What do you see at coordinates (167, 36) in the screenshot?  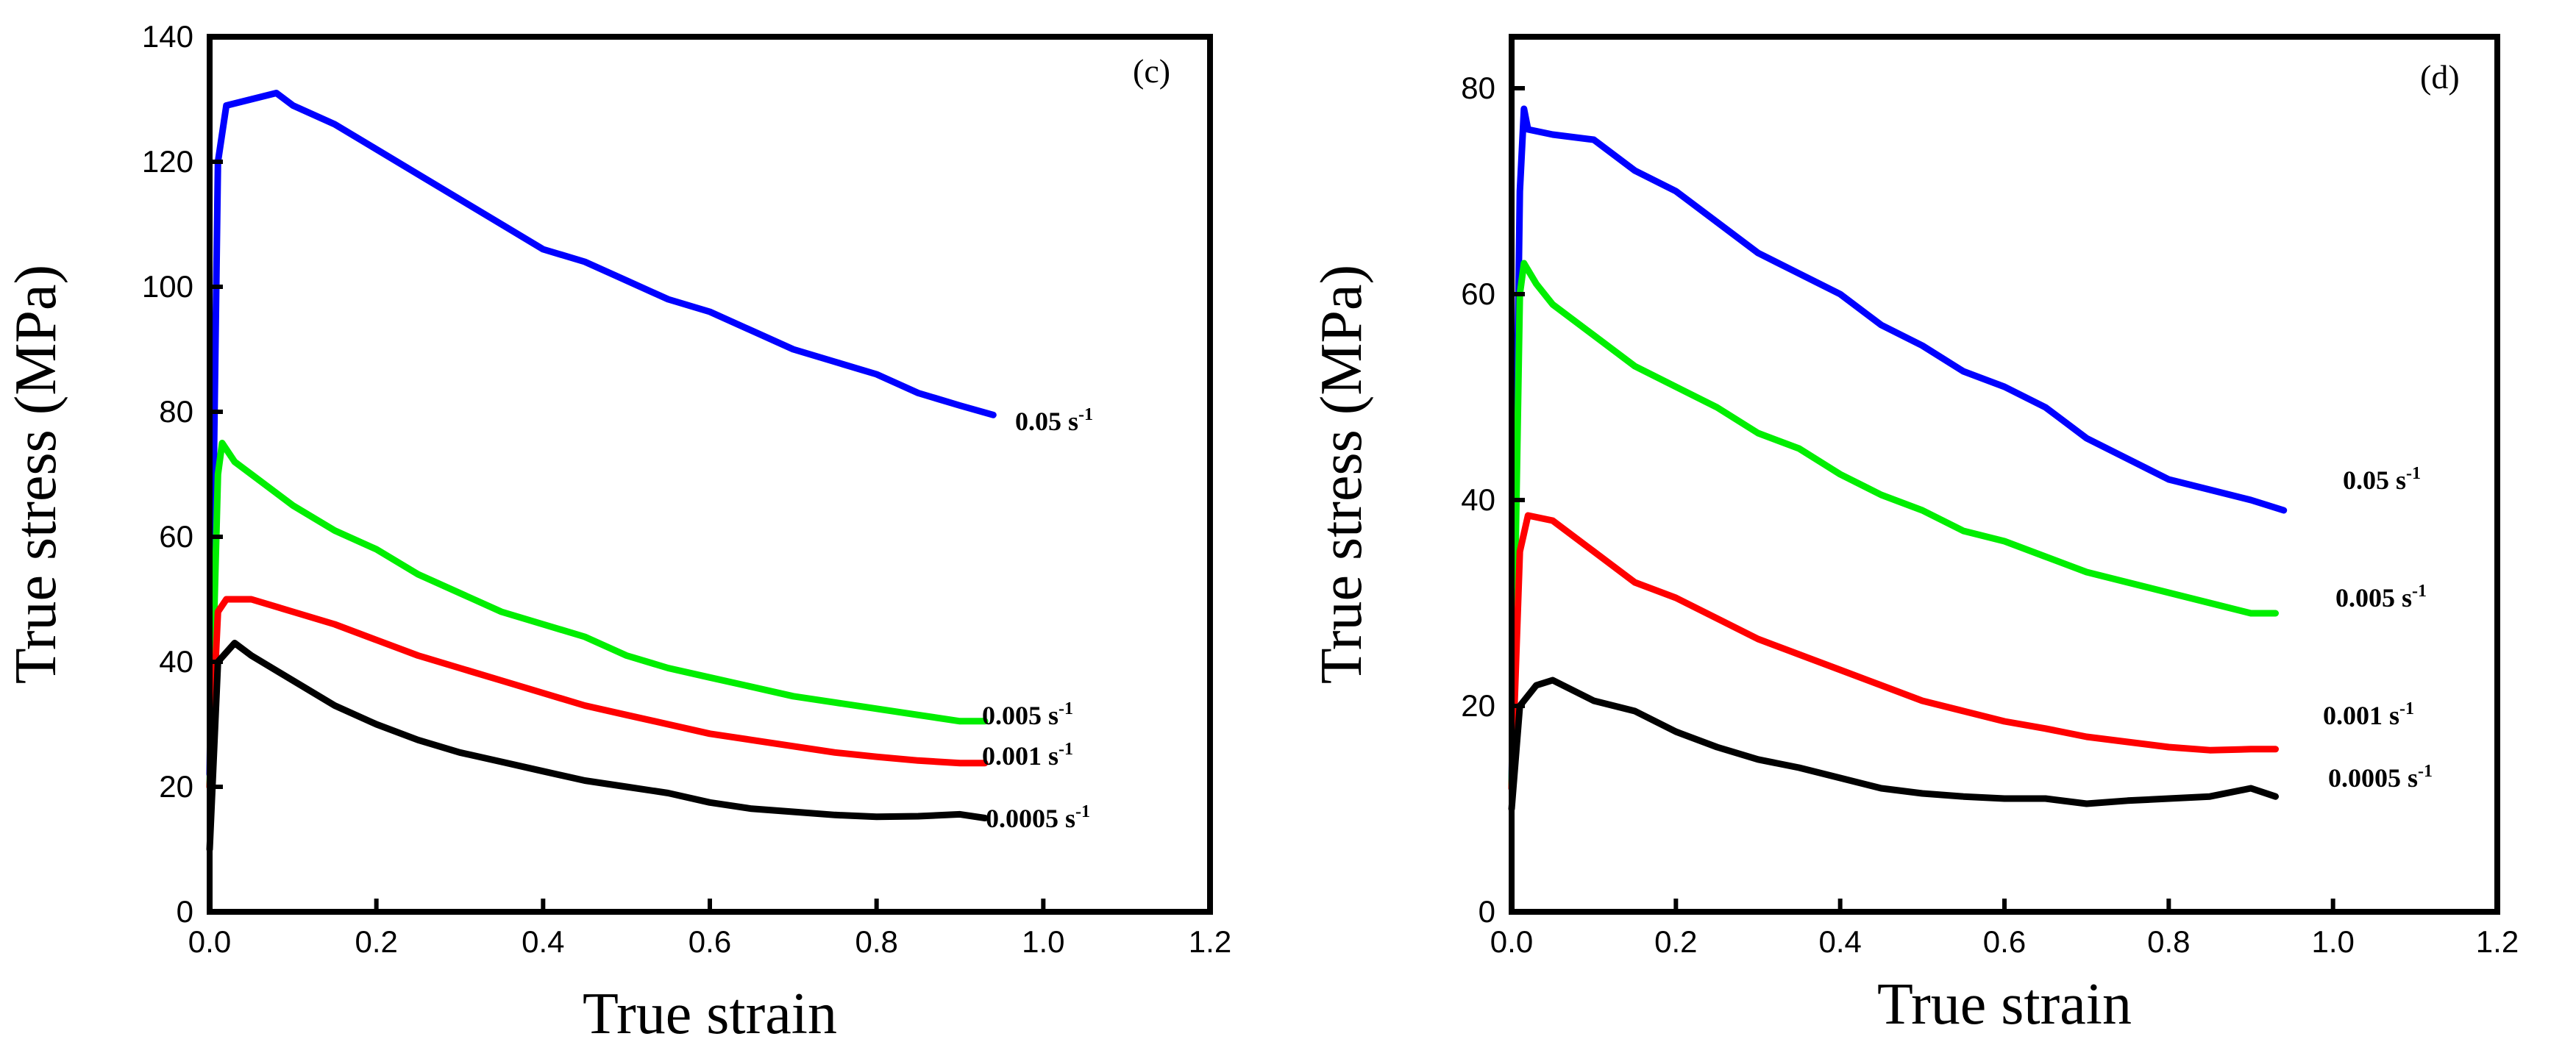 I see `y-tick-label: 140` at bounding box center [167, 36].